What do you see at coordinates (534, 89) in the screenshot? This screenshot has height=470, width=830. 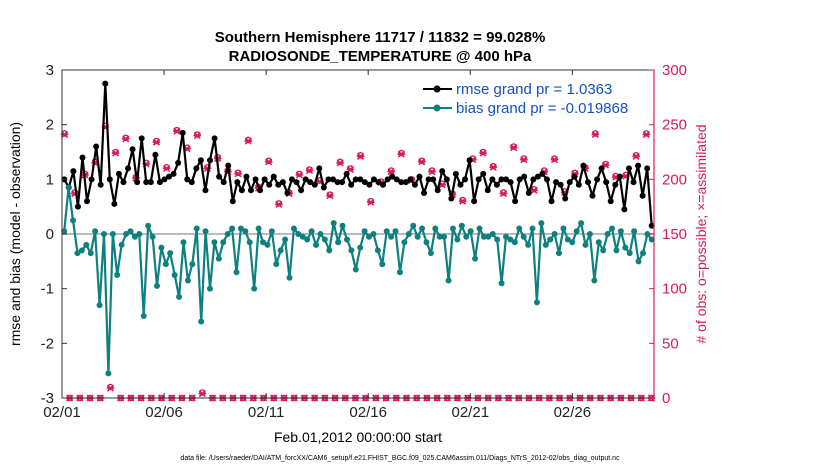 I see `legend-rmse-label: rmse grand pr = 1.0363` at bounding box center [534, 89].